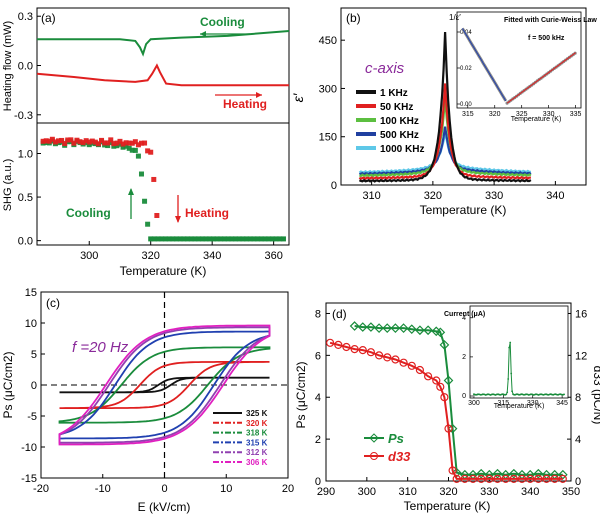 The width and height of the screenshot is (600, 519). Describe the element at coordinates (595, 395) in the screenshot. I see `panel-d-y2label: d33 (pC/N)` at that location.